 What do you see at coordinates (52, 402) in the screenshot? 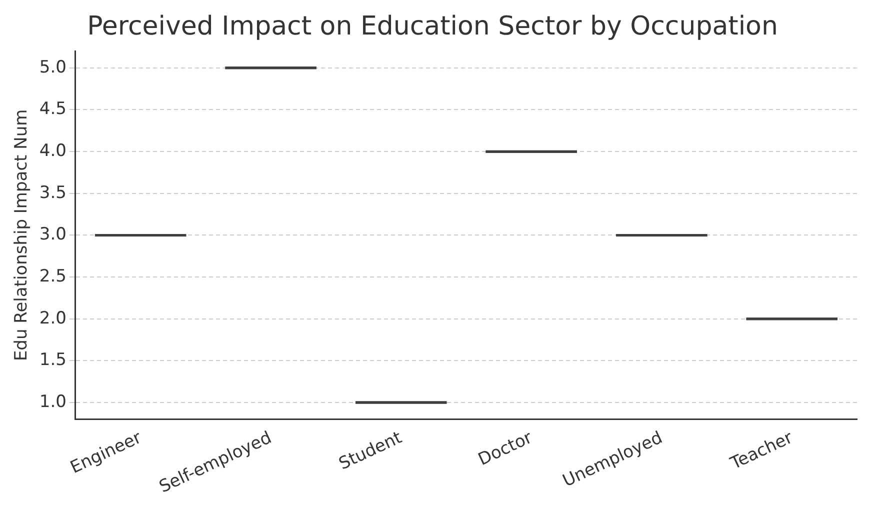
I see `y-tick-label: 1.0` at bounding box center [52, 402].